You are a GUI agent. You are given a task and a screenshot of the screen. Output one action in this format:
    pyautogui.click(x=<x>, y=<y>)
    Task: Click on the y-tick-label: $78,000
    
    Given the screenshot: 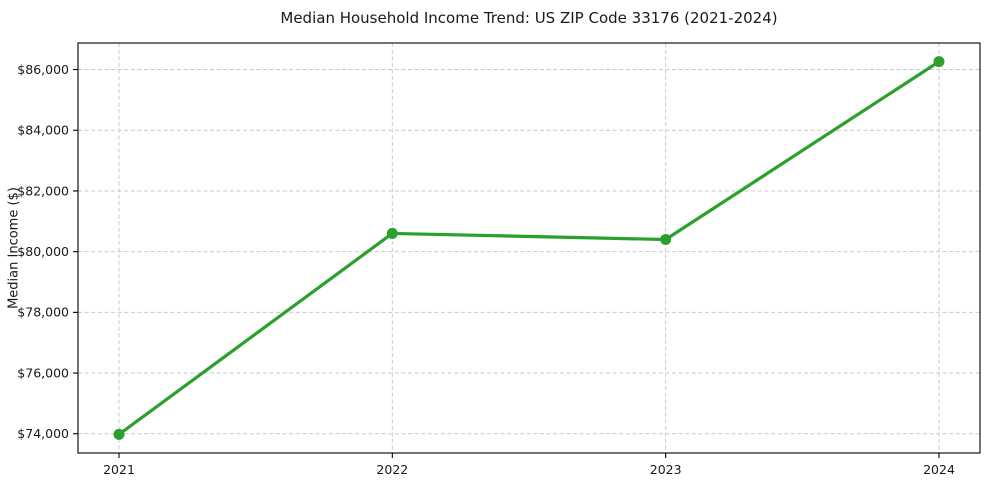 What is the action you would take?
    pyautogui.click(x=43, y=312)
    